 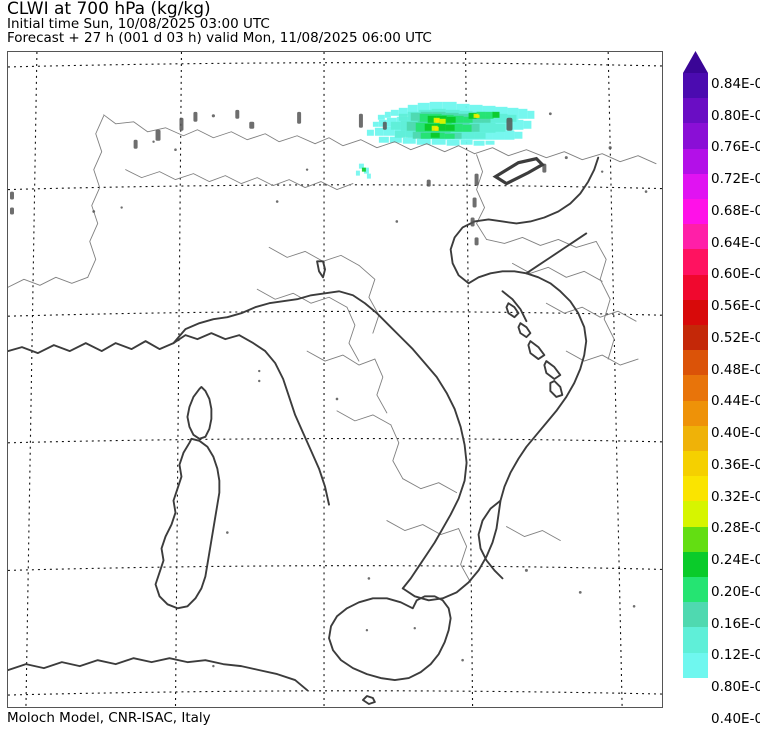 I want to click on colorbar-tick-label: 0.40E-03, so click(x=735, y=433).